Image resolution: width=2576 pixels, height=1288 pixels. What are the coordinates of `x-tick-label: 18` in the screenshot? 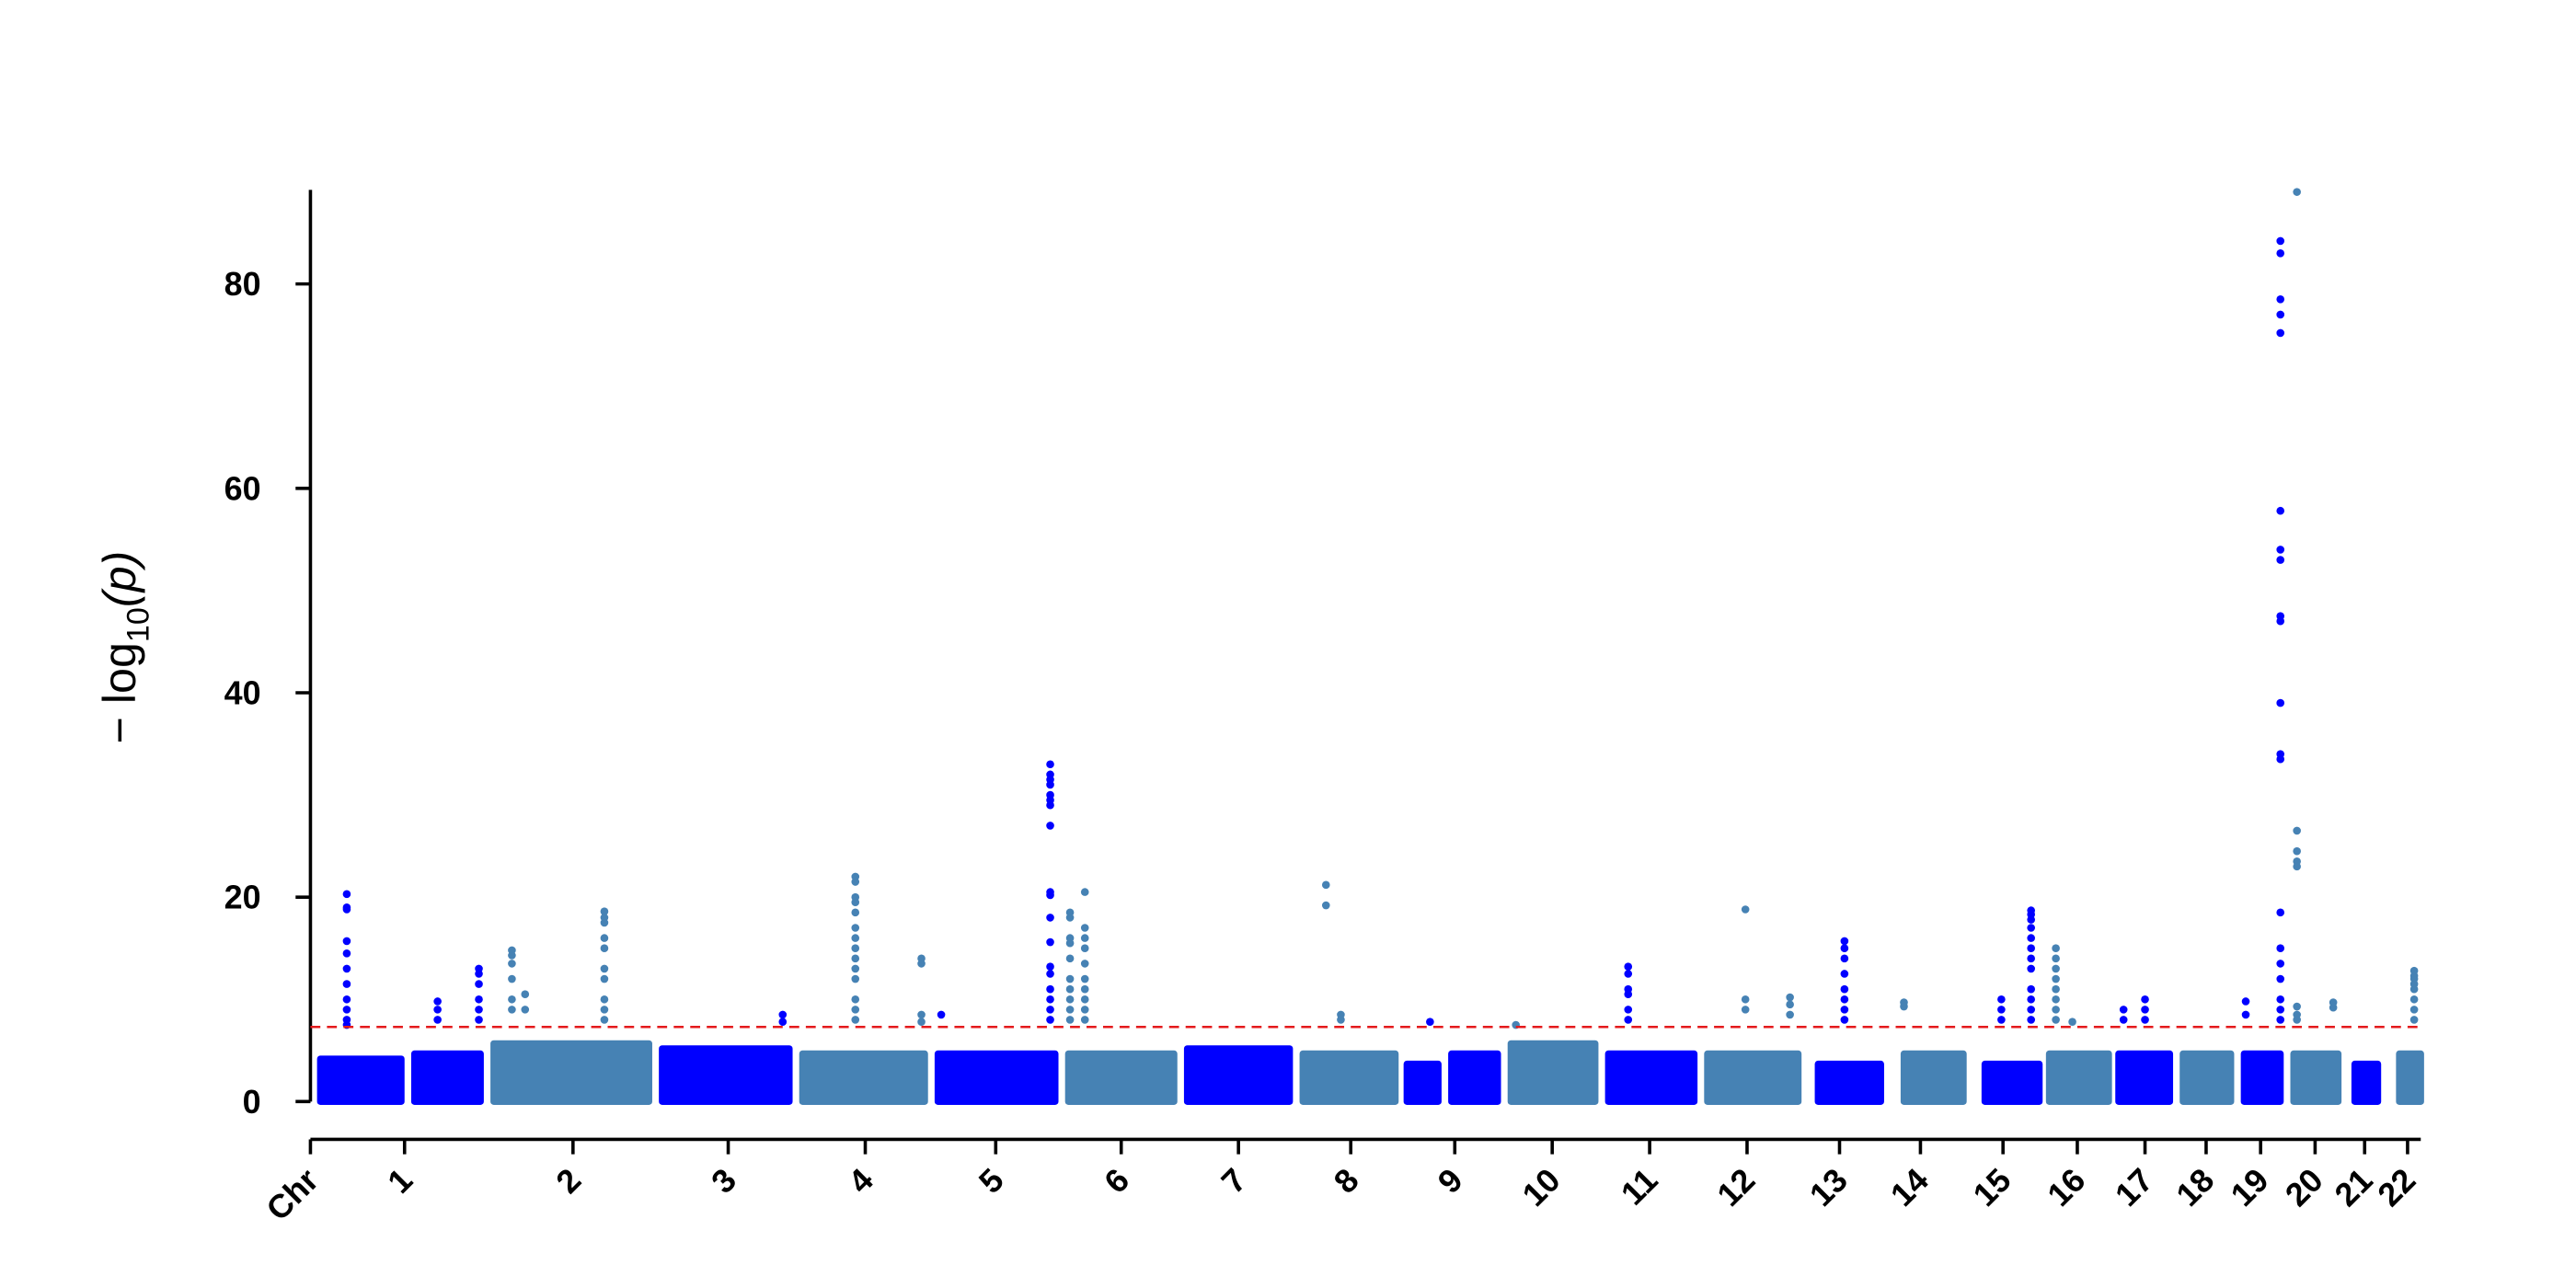 It's located at (2195, 1188).